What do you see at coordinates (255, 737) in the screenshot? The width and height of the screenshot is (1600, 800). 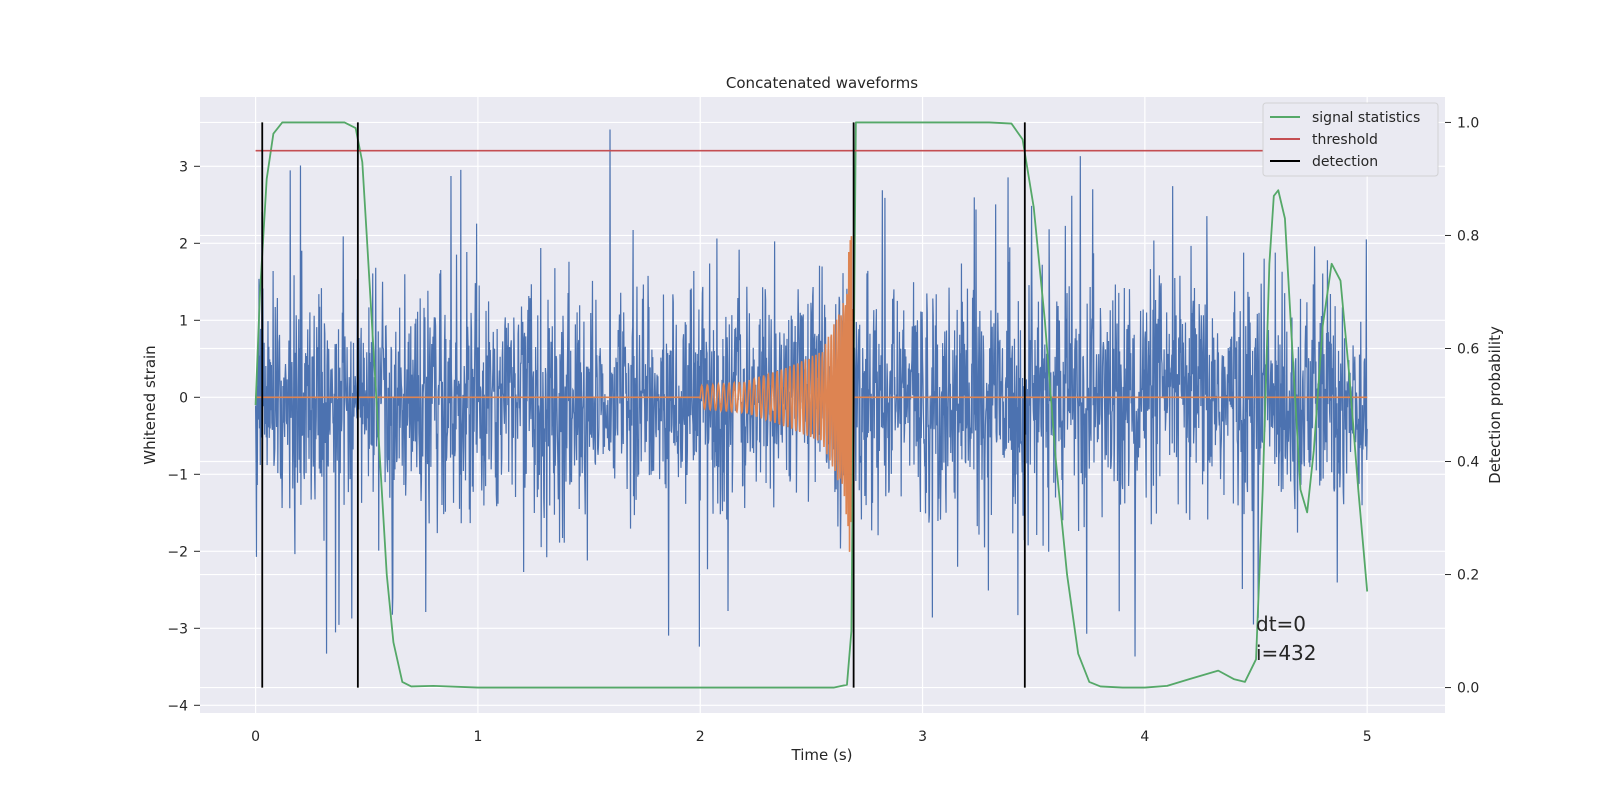 I see `x-tick-label: 0` at bounding box center [255, 737].